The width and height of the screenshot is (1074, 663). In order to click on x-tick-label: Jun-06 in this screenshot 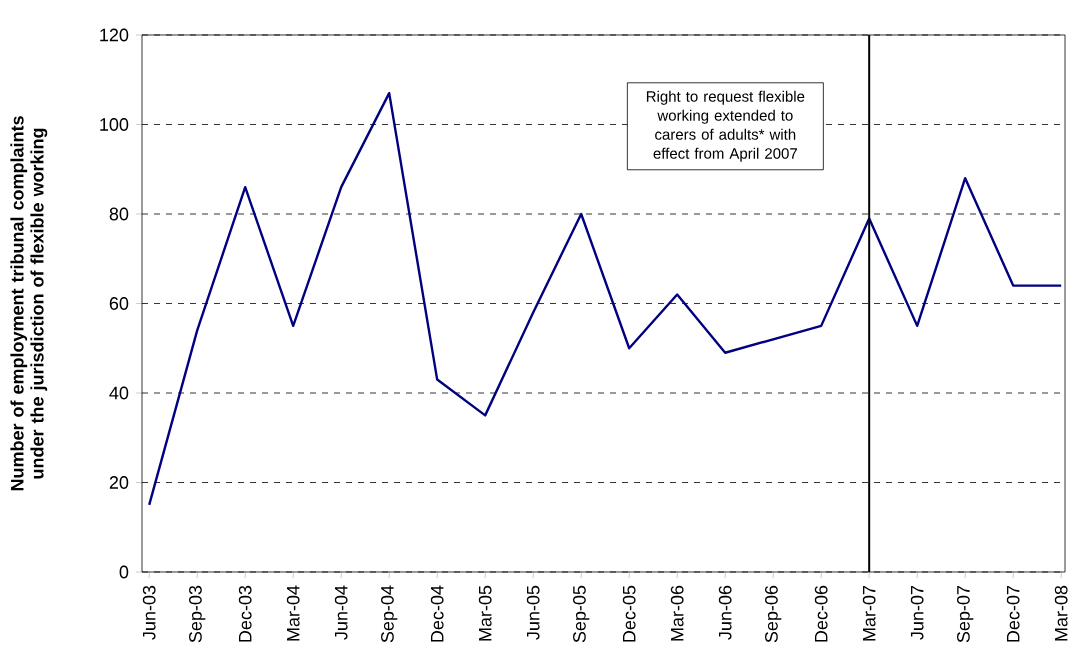, I will do `click(725, 612)`.